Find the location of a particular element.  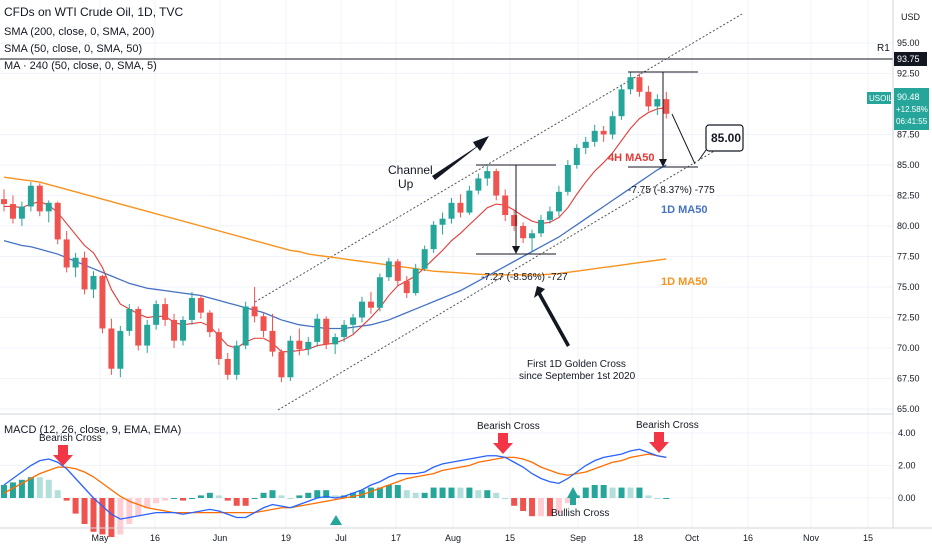

time-tick-label: May is located at coordinates (100, 538).